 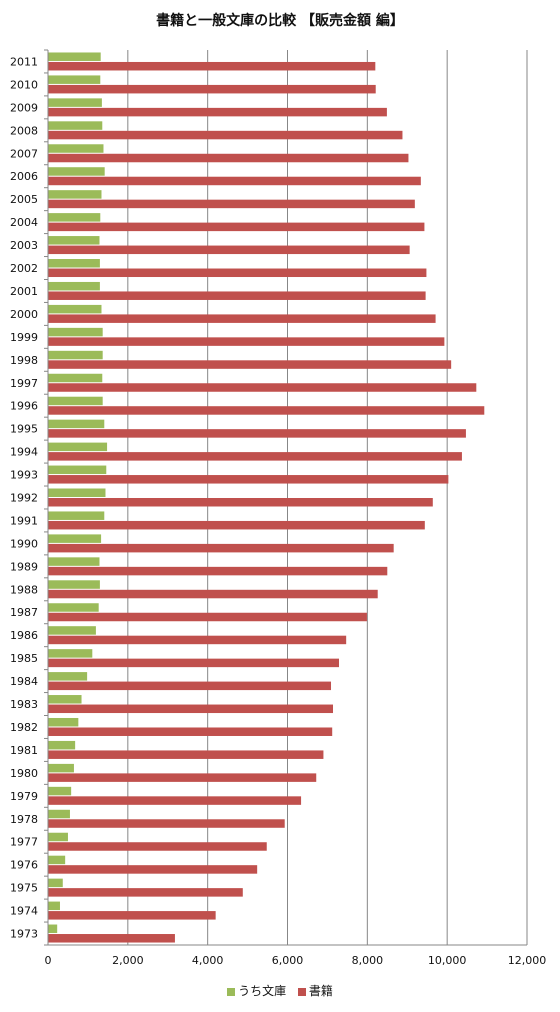 What do you see at coordinates (72, 630) in the screenshot?
I see `bar-bunko-1986` at bounding box center [72, 630].